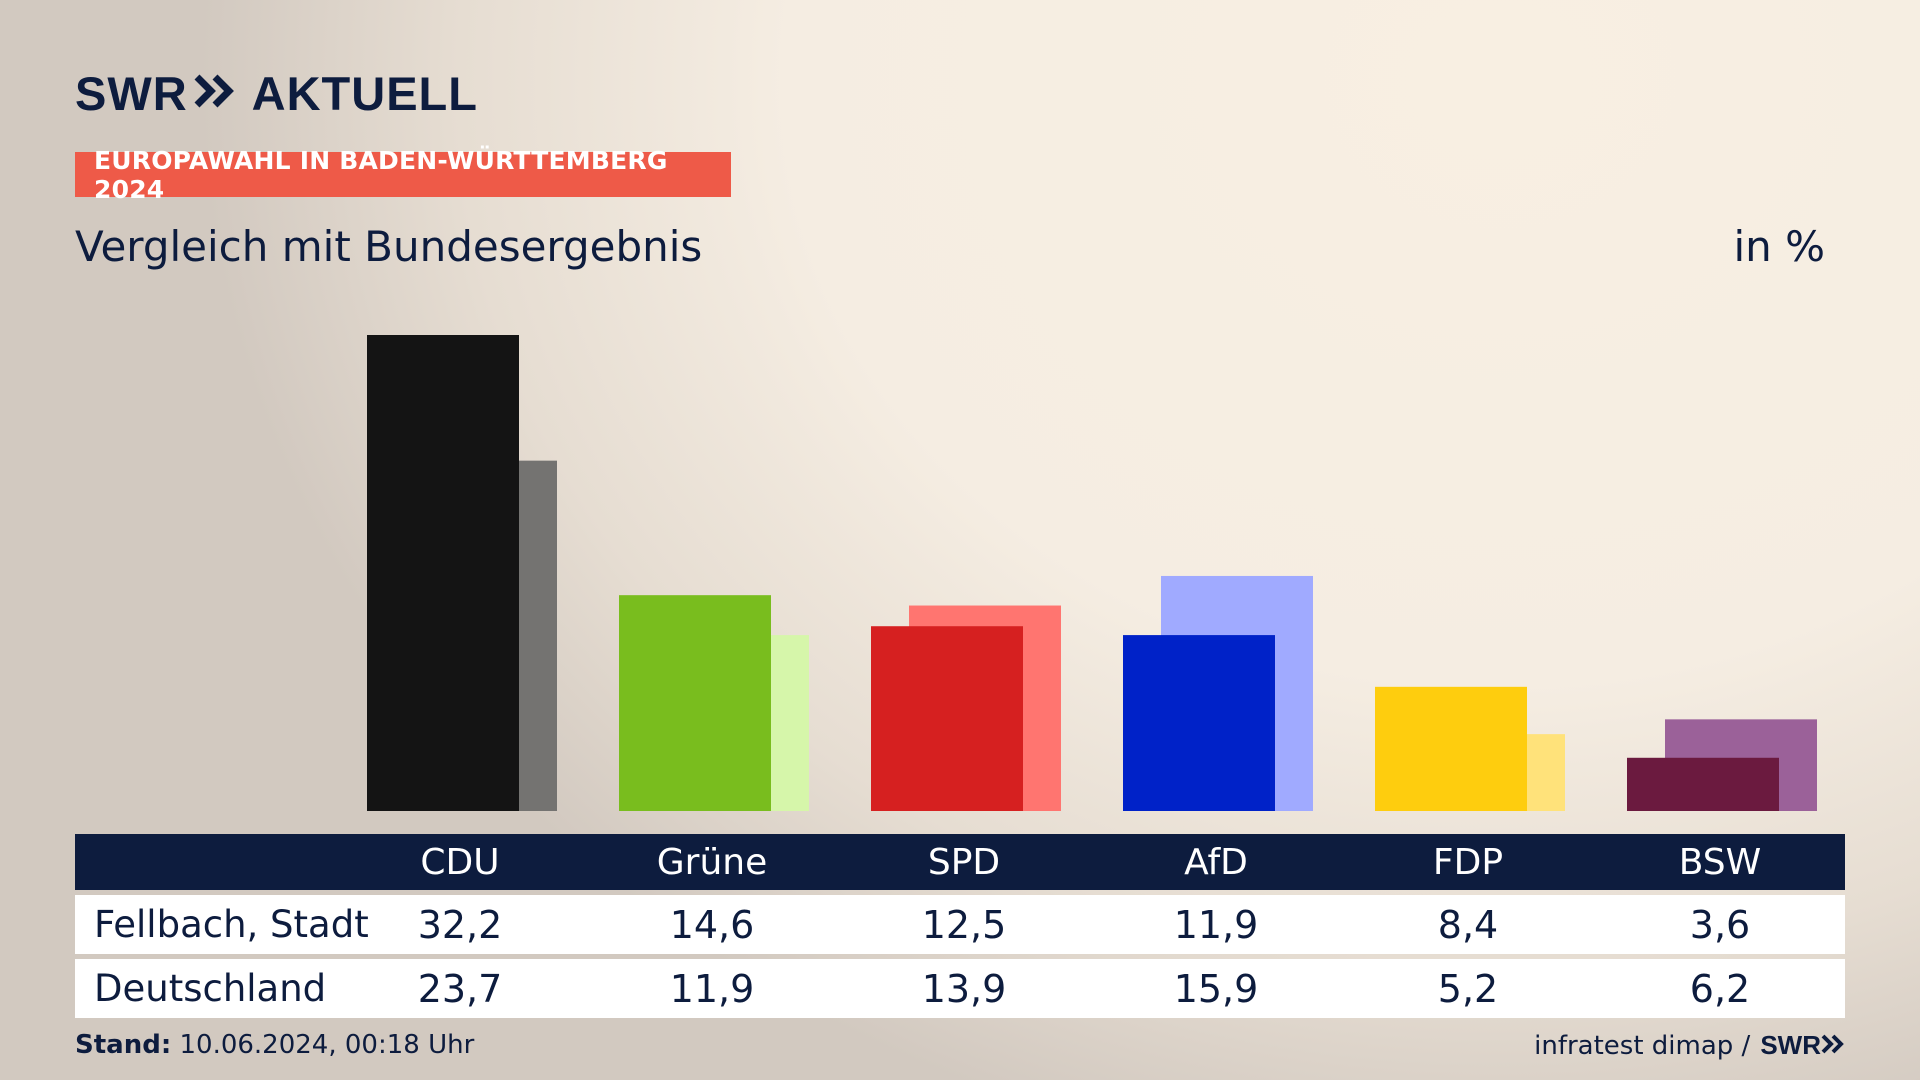 The image size is (1920, 1080). What do you see at coordinates (131, 93) in the screenshot?
I see `logo-swr-text: SWR` at bounding box center [131, 93].